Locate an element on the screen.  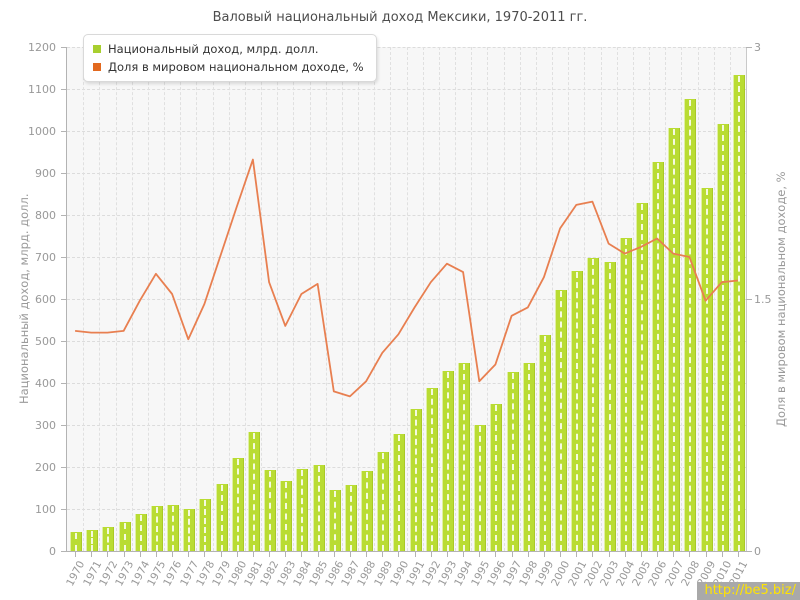
x-tick-1982 is located at coordinates (270, 554).